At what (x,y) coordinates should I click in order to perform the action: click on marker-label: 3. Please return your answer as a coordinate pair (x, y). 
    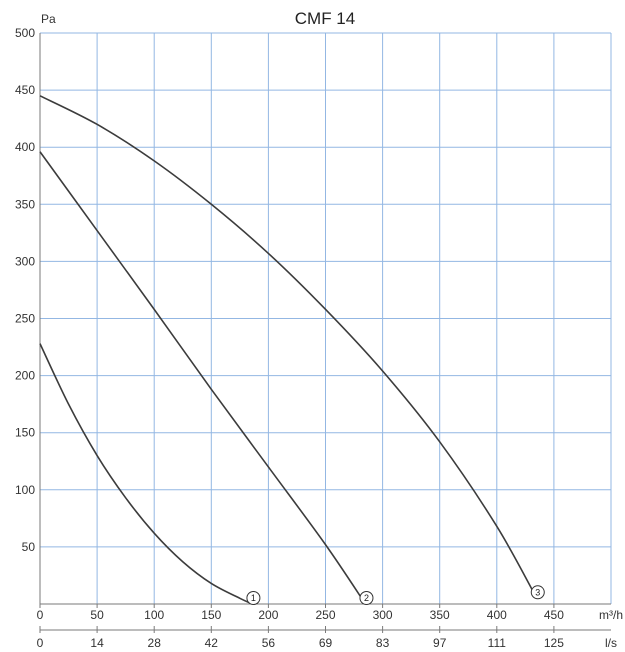
    Looking at the image, I should click on (537, 592).